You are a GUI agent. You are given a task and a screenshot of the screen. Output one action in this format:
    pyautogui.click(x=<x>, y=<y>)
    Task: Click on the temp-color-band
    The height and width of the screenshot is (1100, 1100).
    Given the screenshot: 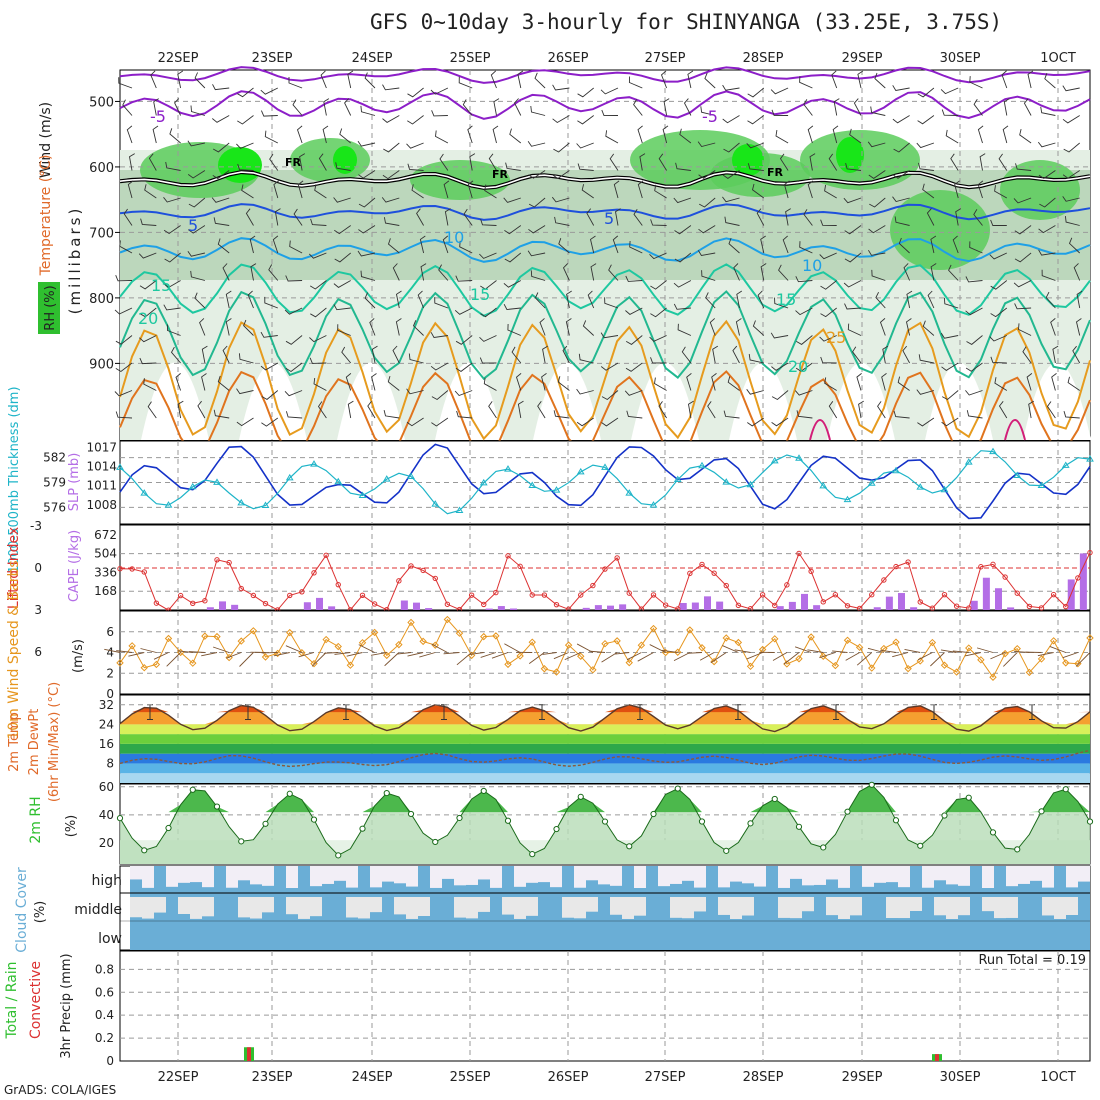 What is the action you would take?
    pyautogui.click(x=605, y=748)
    